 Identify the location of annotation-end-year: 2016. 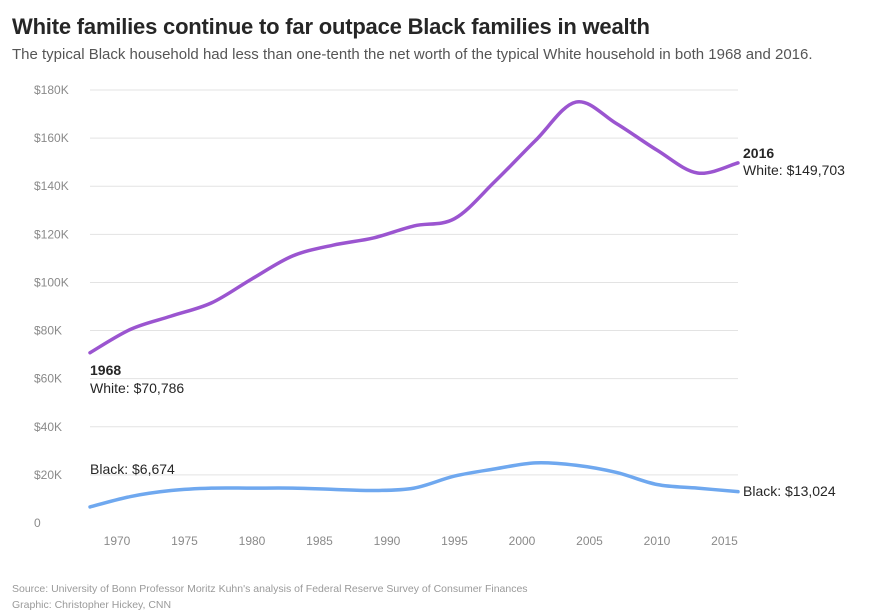
(758, 153).